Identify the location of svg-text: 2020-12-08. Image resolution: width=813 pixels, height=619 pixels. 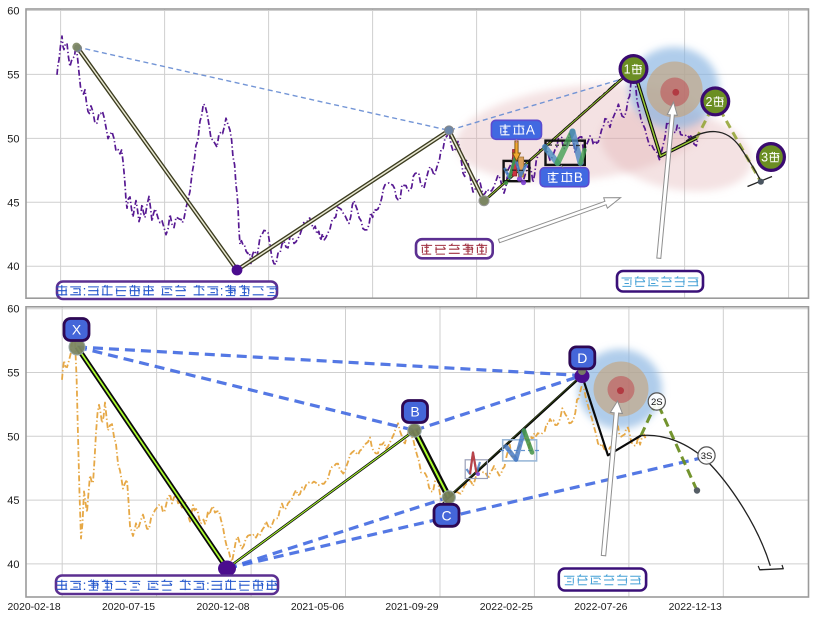
(222, 607).